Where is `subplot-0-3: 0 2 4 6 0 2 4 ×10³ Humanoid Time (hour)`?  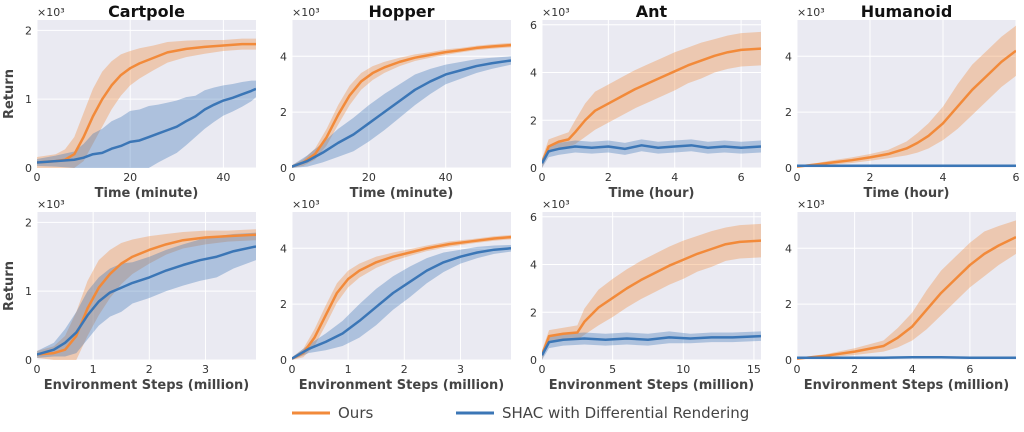 subplot-0-3: 0 2 4 6 0 2 4 ×10³ Humanoid Time (hour) is located at coordinates (902, 101).